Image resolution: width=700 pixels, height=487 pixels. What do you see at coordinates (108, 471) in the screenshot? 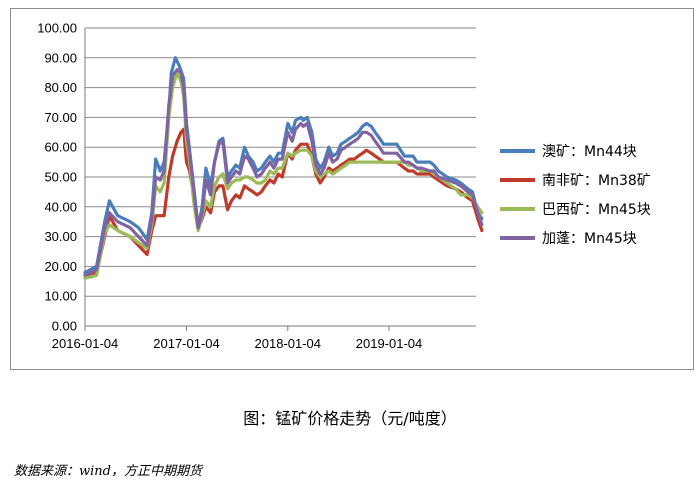
I see `data-source-note: 数据来源：wind，方正中期期货` at bounding box center [108, 471].